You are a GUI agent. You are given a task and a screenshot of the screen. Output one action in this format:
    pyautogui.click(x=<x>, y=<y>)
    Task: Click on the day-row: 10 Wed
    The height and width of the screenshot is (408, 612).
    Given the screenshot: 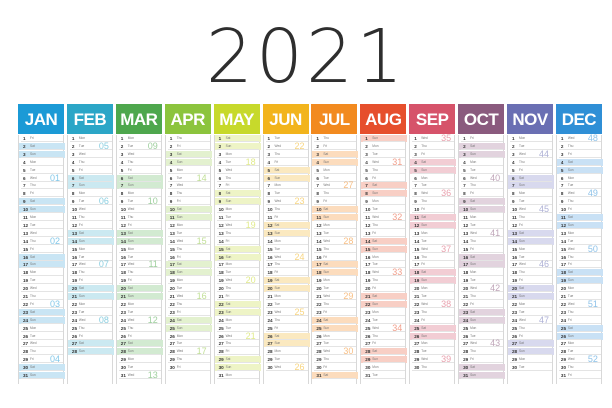 What is the action you would take?
    pyautogui.click(x=531, y=210)
    